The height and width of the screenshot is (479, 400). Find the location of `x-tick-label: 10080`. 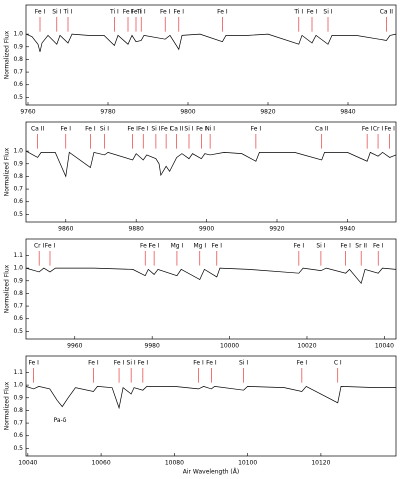

x-tick-label: 10080 is located at coordinates (174, 463).